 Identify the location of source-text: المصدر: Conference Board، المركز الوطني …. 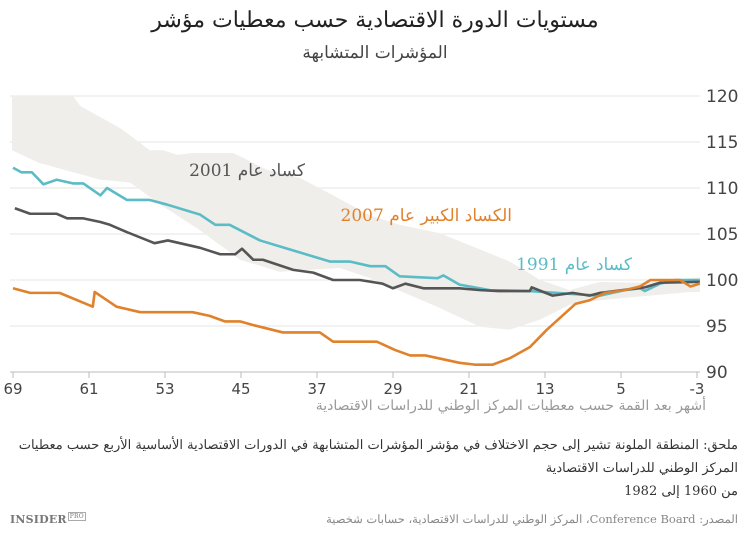
(532, 519).